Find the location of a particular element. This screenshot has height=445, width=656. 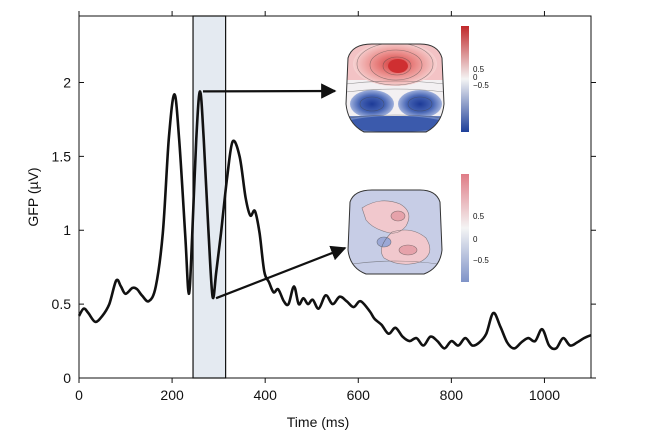

highlight-window is located at coordinates (209, 197).